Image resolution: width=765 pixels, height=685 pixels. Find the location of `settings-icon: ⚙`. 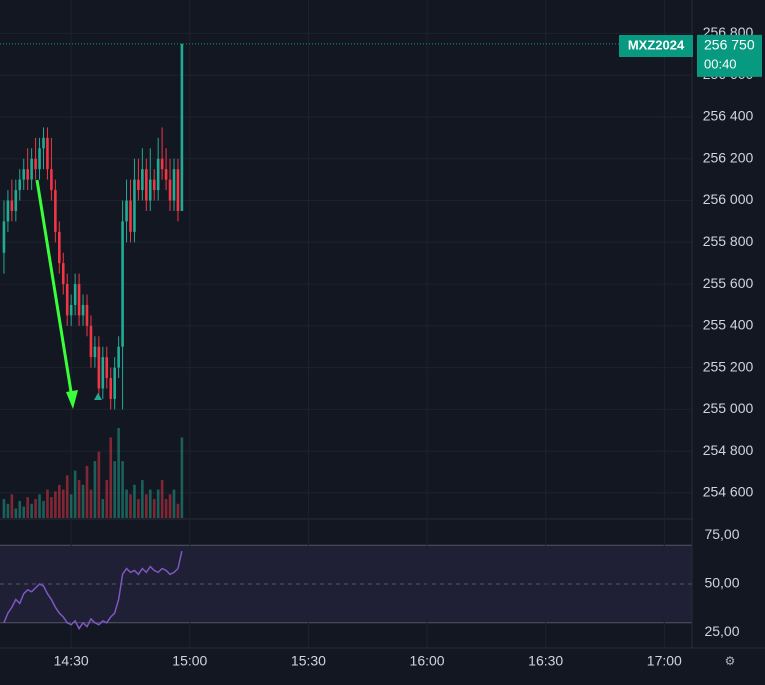

settings-icon: ⚙ is located at coordinates (730, 661).